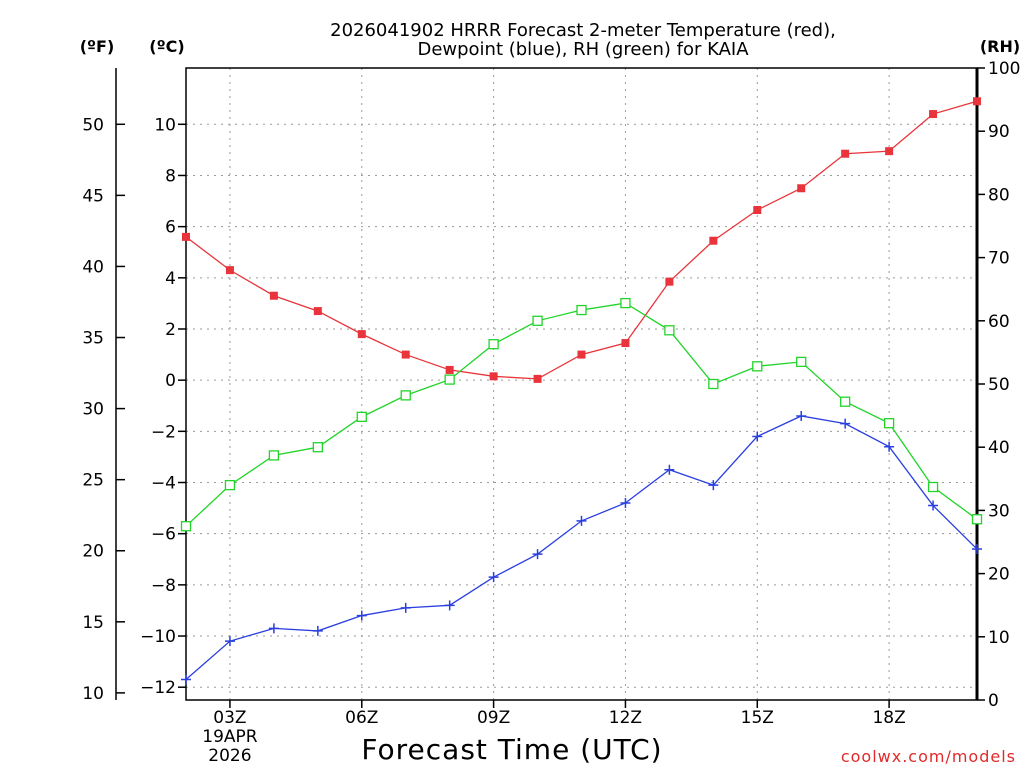 The image size is (1024, 768). What do you see at coordinates (1004, 69) in the screenshot?
I see `rh-tick-label: 100` at bounding box center [1004, 69].